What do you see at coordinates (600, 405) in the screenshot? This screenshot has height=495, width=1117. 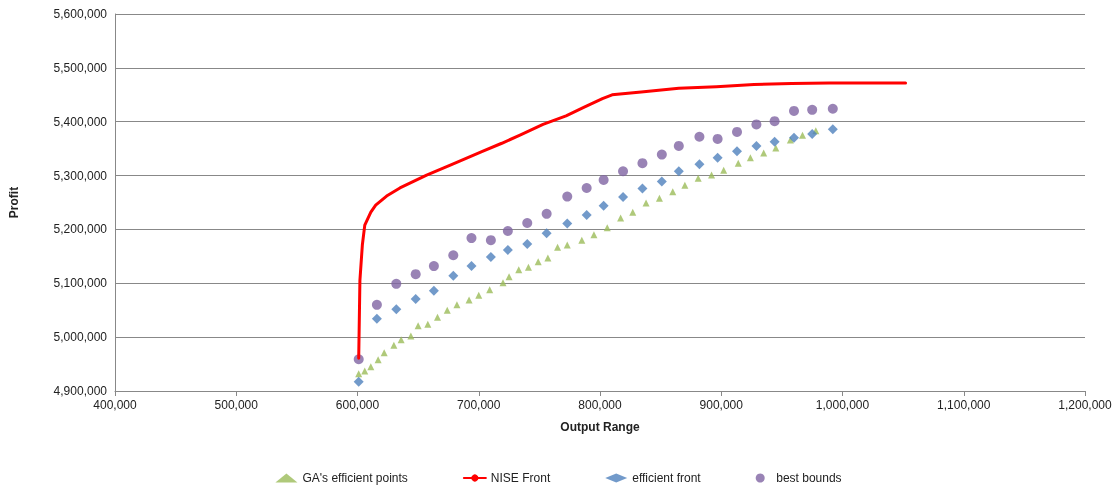 I see `x-tick-label: 800,000` at bounding box center [600, 405].